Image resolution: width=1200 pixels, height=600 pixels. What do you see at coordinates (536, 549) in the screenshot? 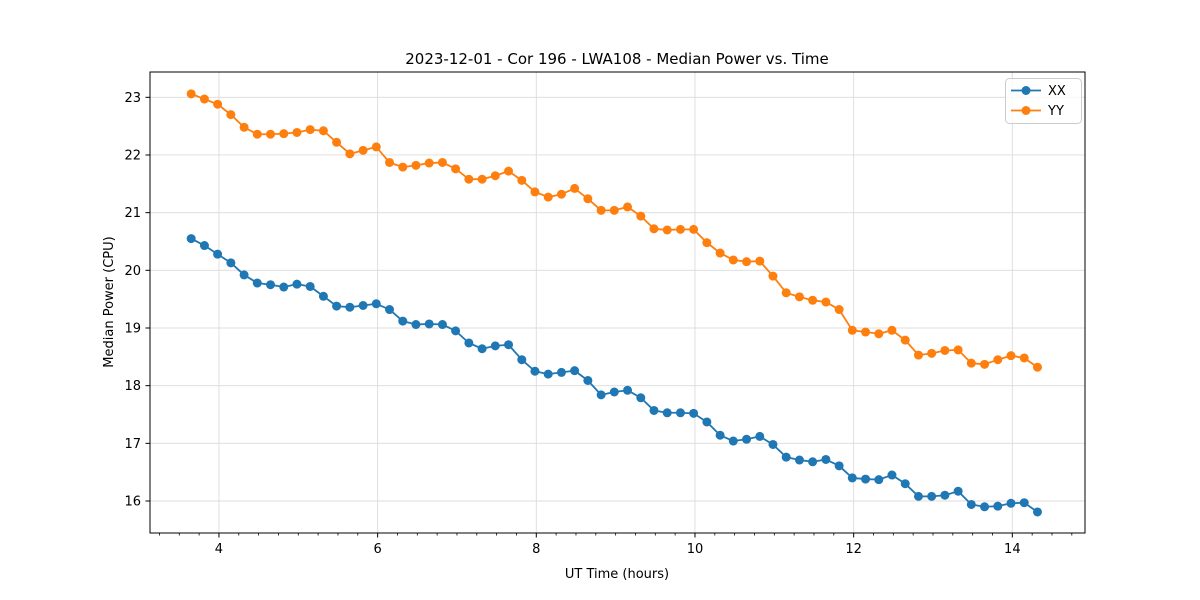
I see `x-tick-label: 8` at bounding box center [536, 549].